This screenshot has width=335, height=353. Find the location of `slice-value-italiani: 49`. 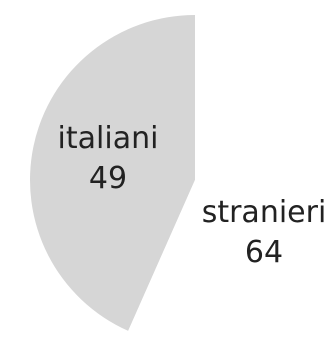

slice-value-italiani: 49 is located at coordinates (108, 178).